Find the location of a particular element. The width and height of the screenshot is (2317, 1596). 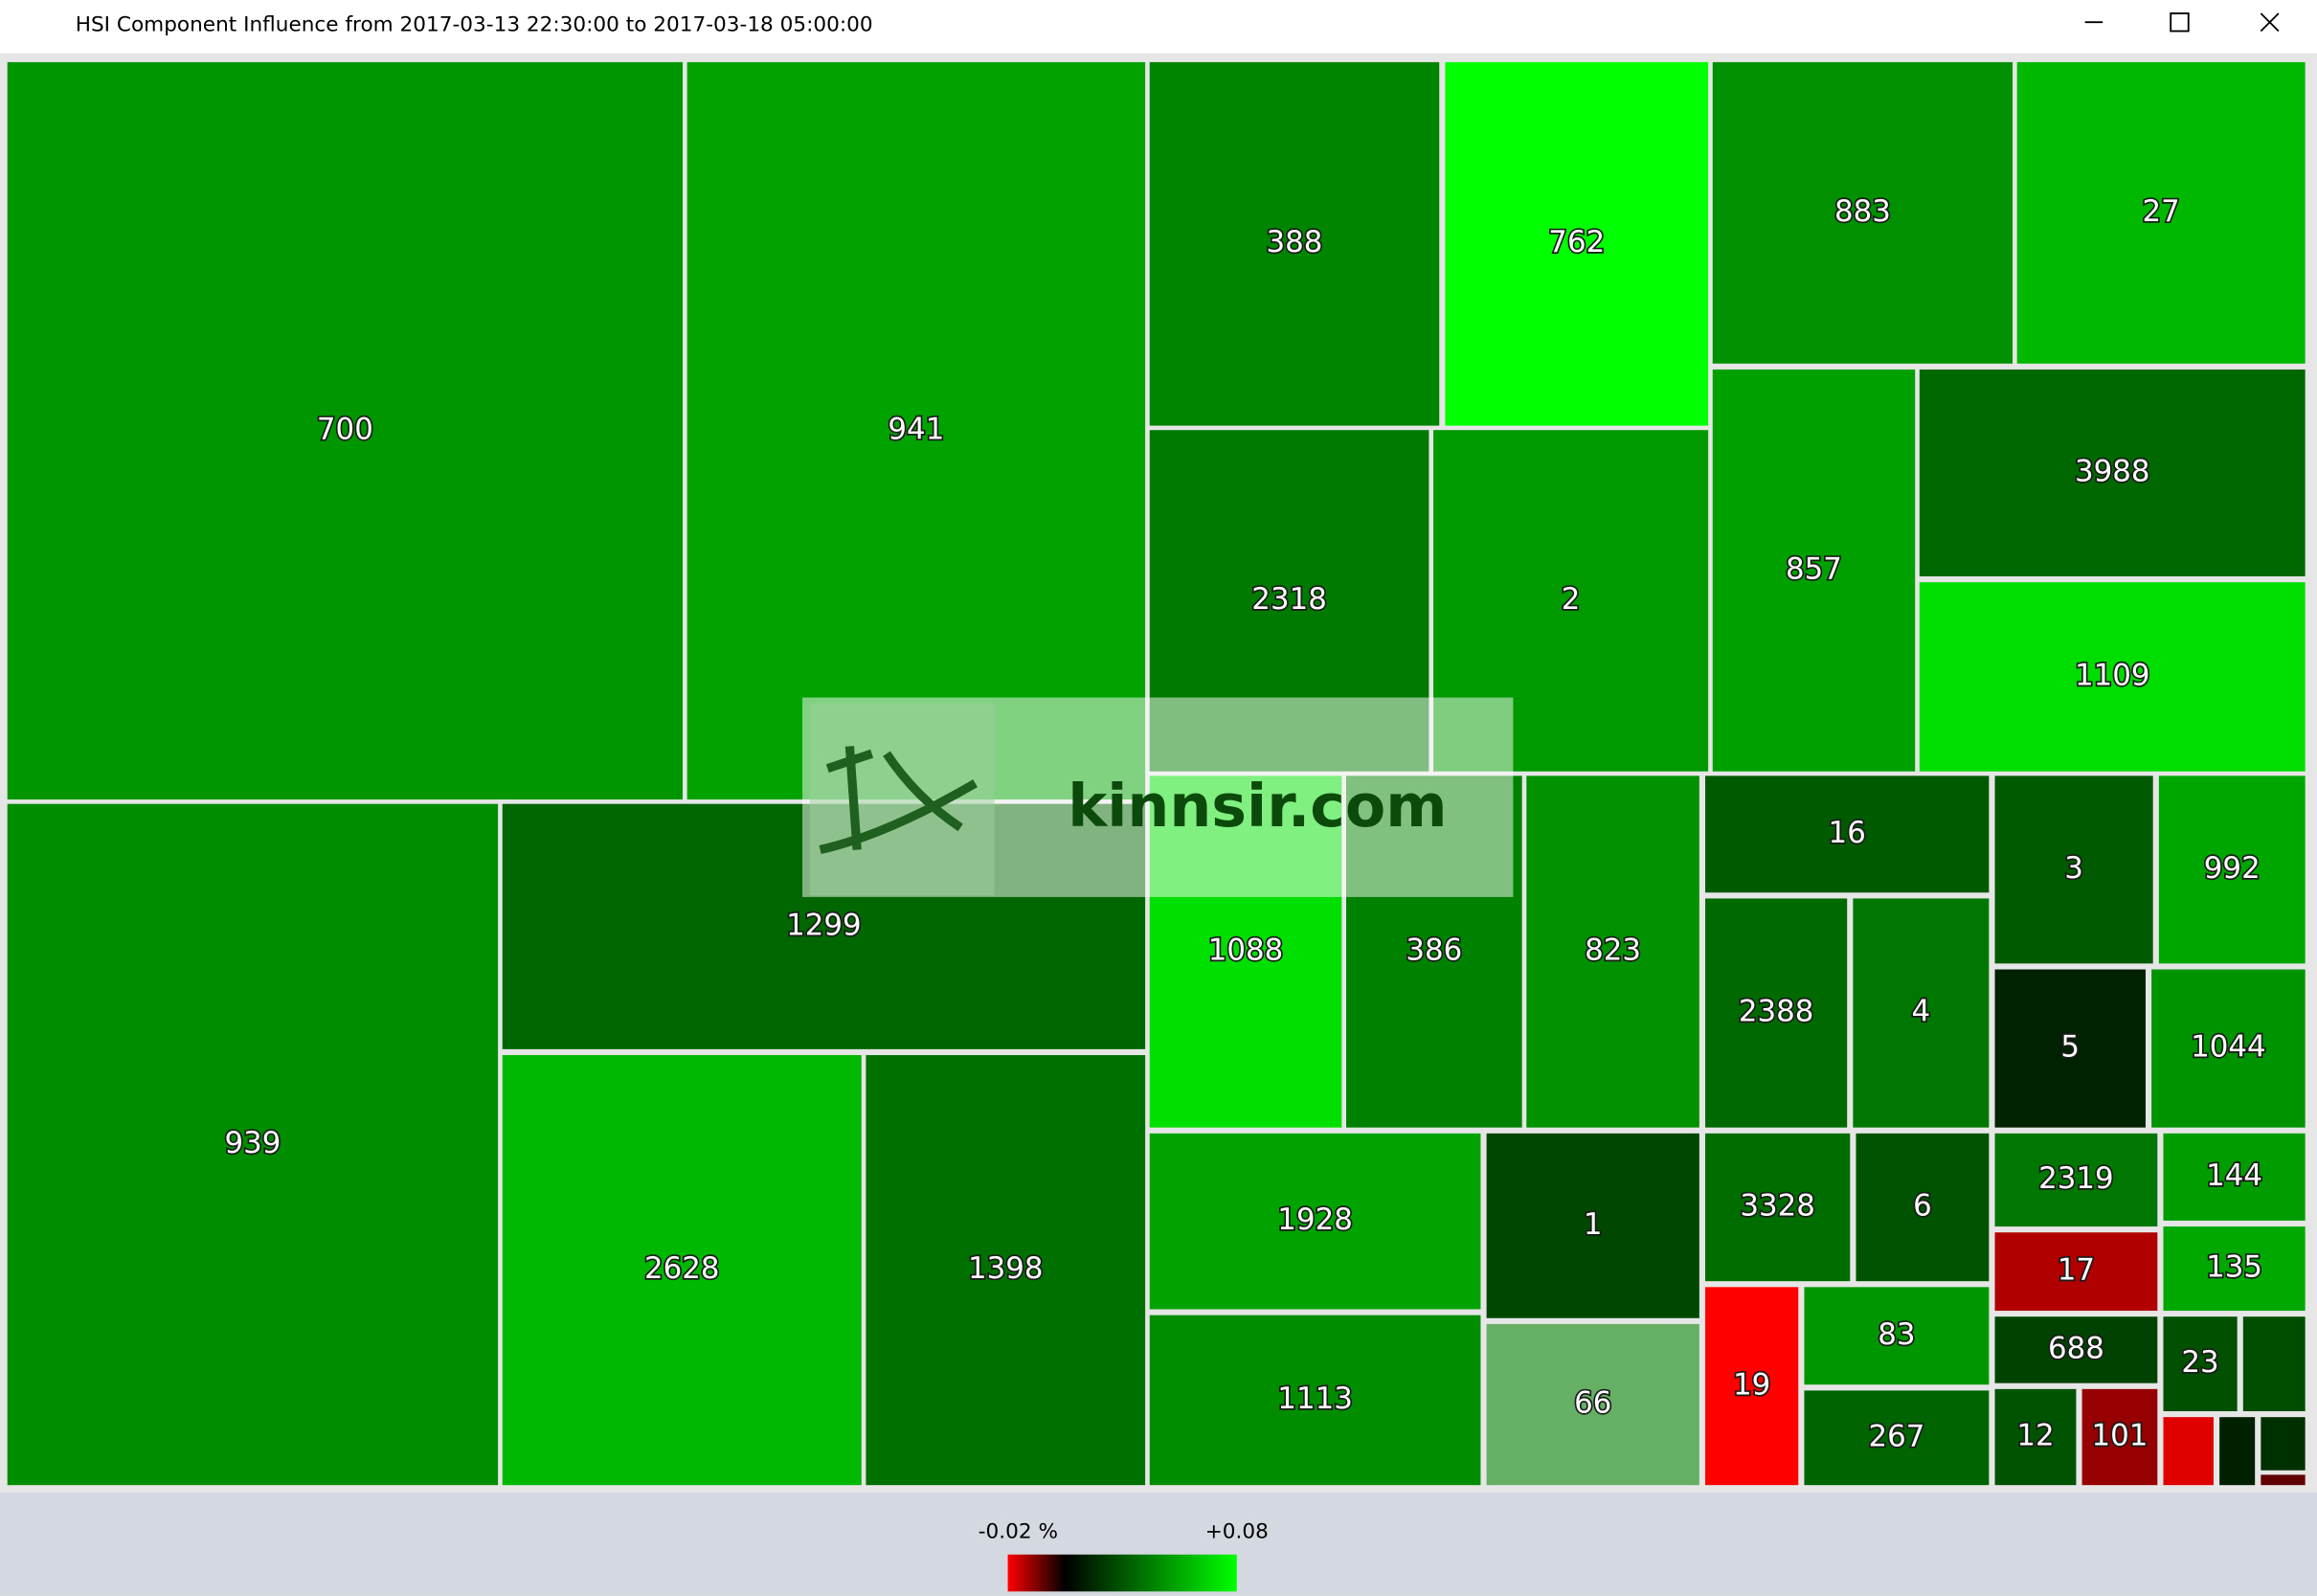

watermark: kinnsir.com is located at coordinates (1158, 797).